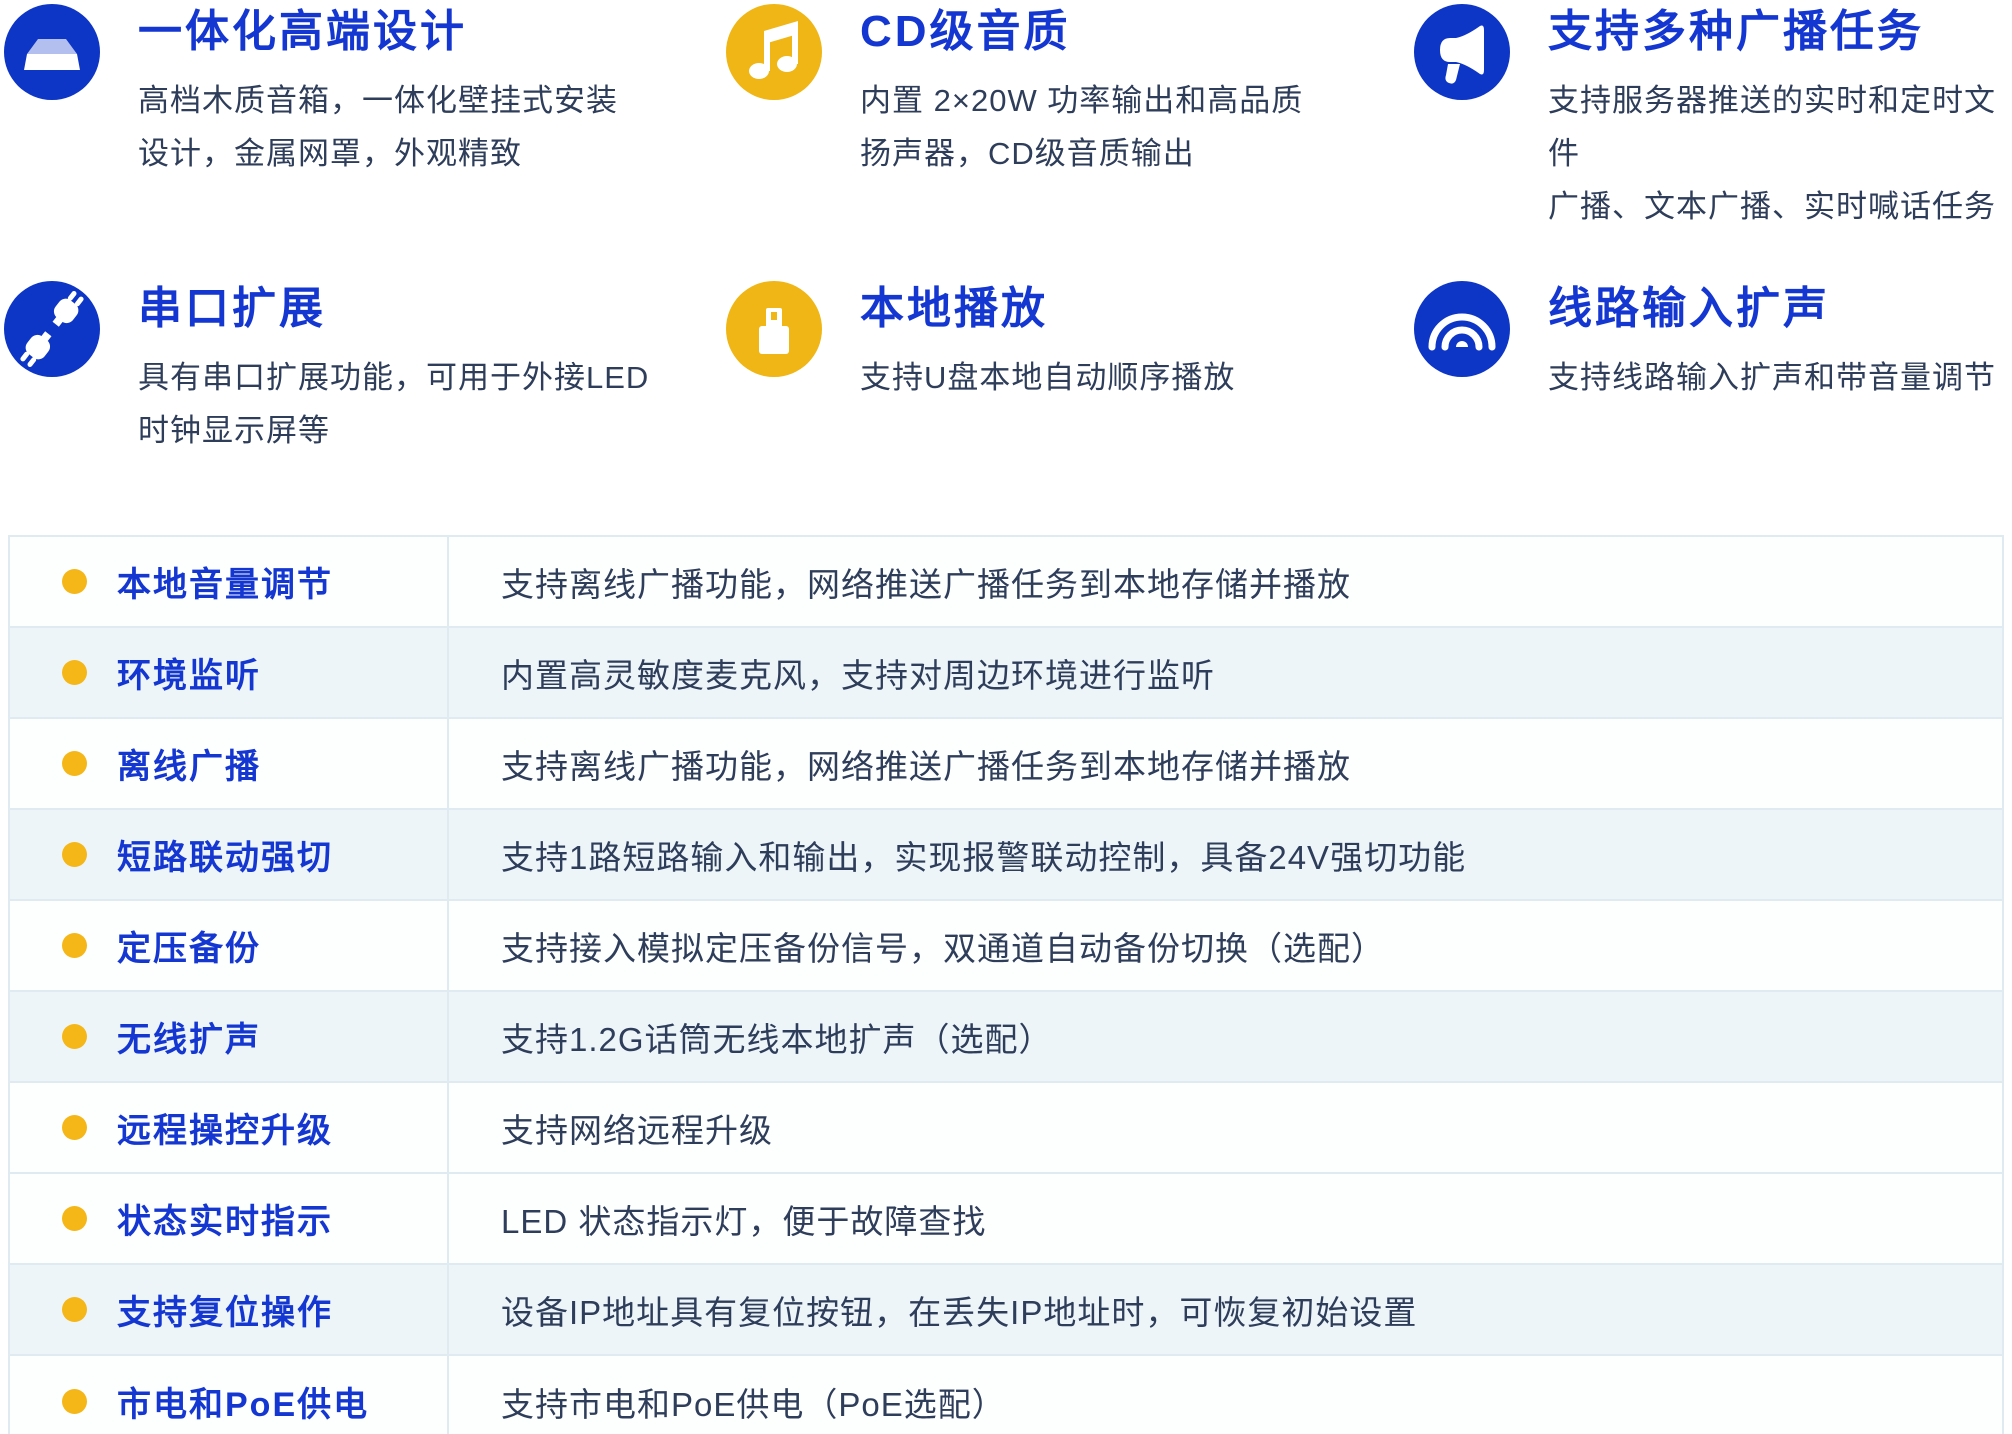 This screenshot has height=1434, width=2012. What do you see at coordinates (1006, 1219) in the screenshot?
I see `table-row: 状态实时指示 LED 状态指示灯，便于故障查找` at bounding box center [1006, 1219].